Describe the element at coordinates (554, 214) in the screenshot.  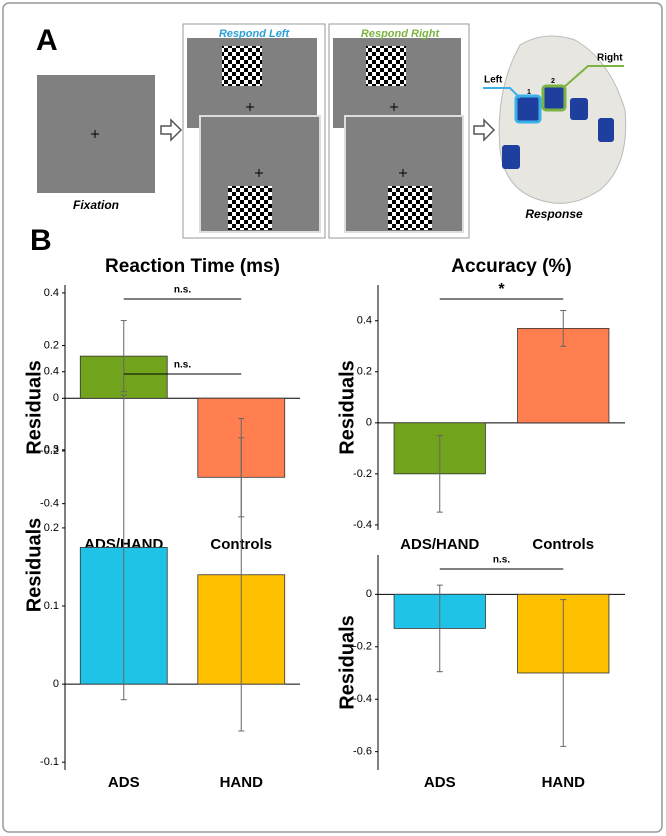
I see `response-caption: Response` at that location.